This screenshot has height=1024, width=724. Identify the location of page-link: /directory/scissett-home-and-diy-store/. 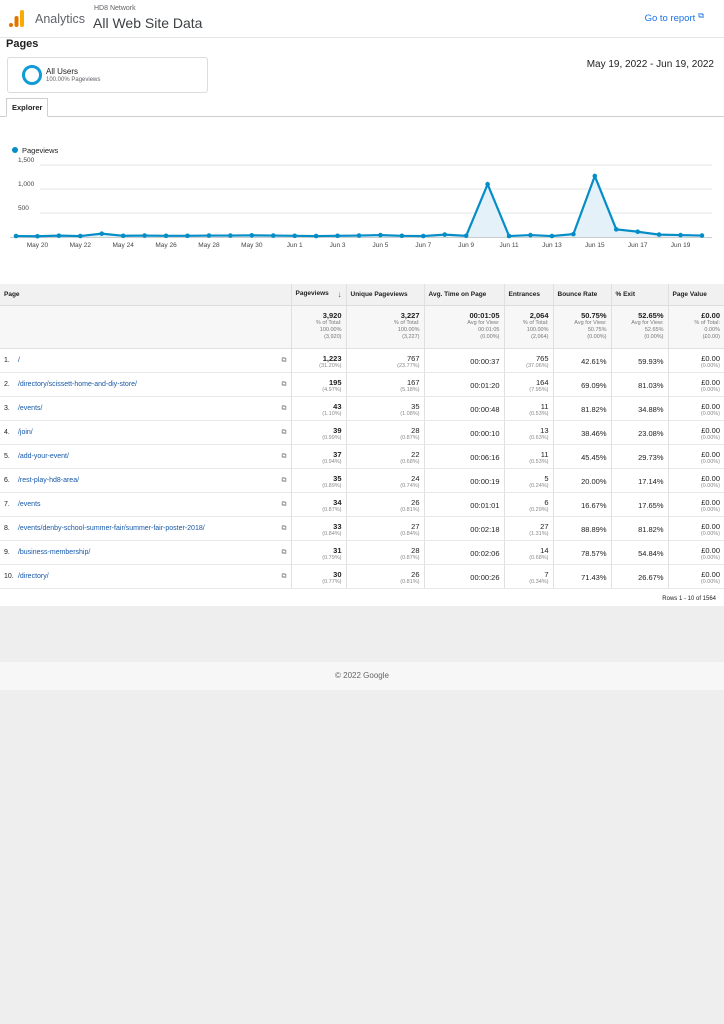
(77, 384).